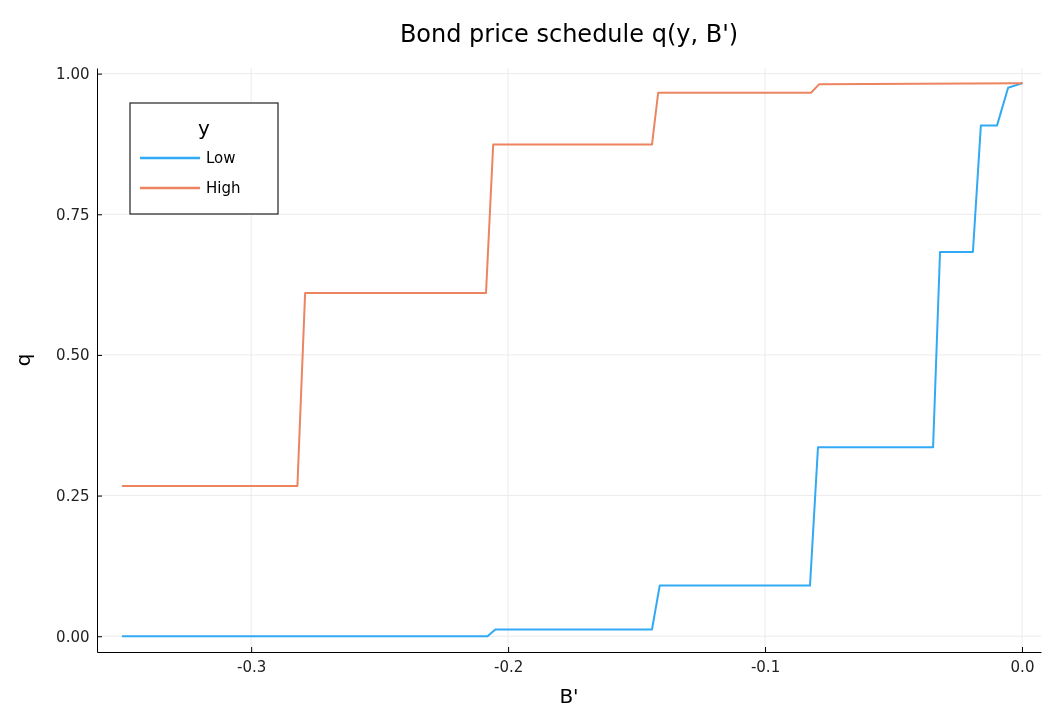 This screenshot has width=1043, height=716. Describe the element at coordinates (73, 73) in the screenshot. I see `y-tick-label: 1.00` at that location.